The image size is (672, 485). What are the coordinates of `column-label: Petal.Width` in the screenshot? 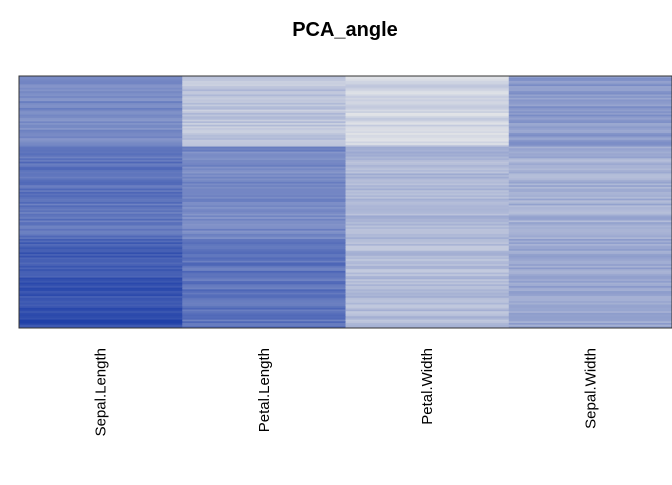 It's located at (427, 386).